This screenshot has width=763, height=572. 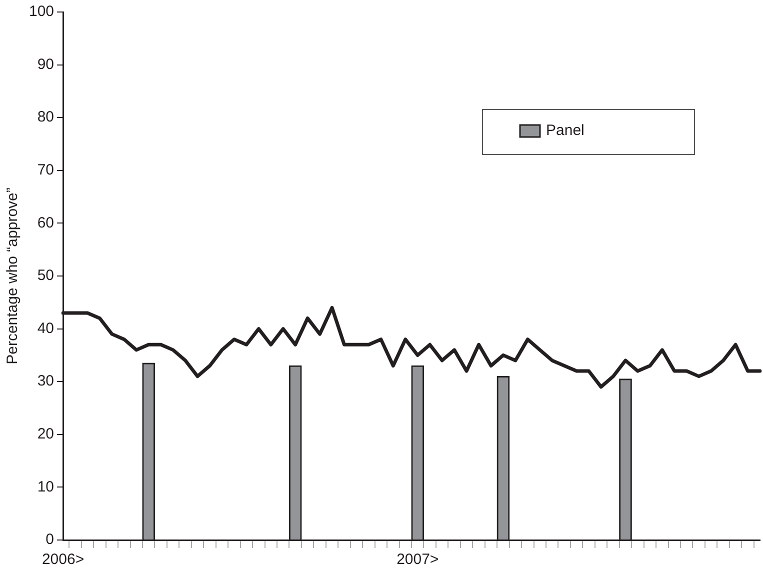 What do you see at coordinates (45, 117) in the screenshot?
I see `y-tick-label: 80` at bounding box center [45, 117].